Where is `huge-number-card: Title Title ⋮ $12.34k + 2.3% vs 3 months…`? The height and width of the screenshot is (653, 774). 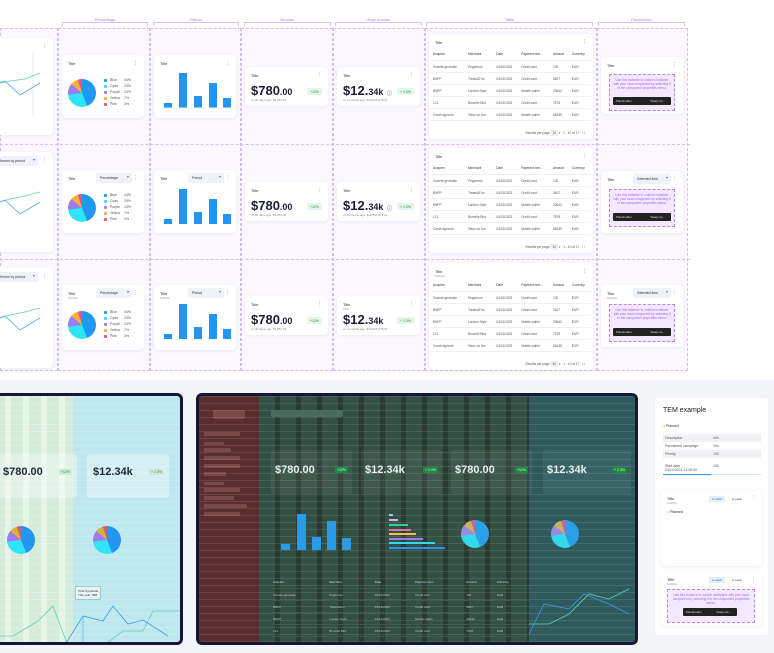 huge-number-card: Title Title ⋮ $12.34k + 2.3% vs 3 months… is located at coordinates (378, 315).